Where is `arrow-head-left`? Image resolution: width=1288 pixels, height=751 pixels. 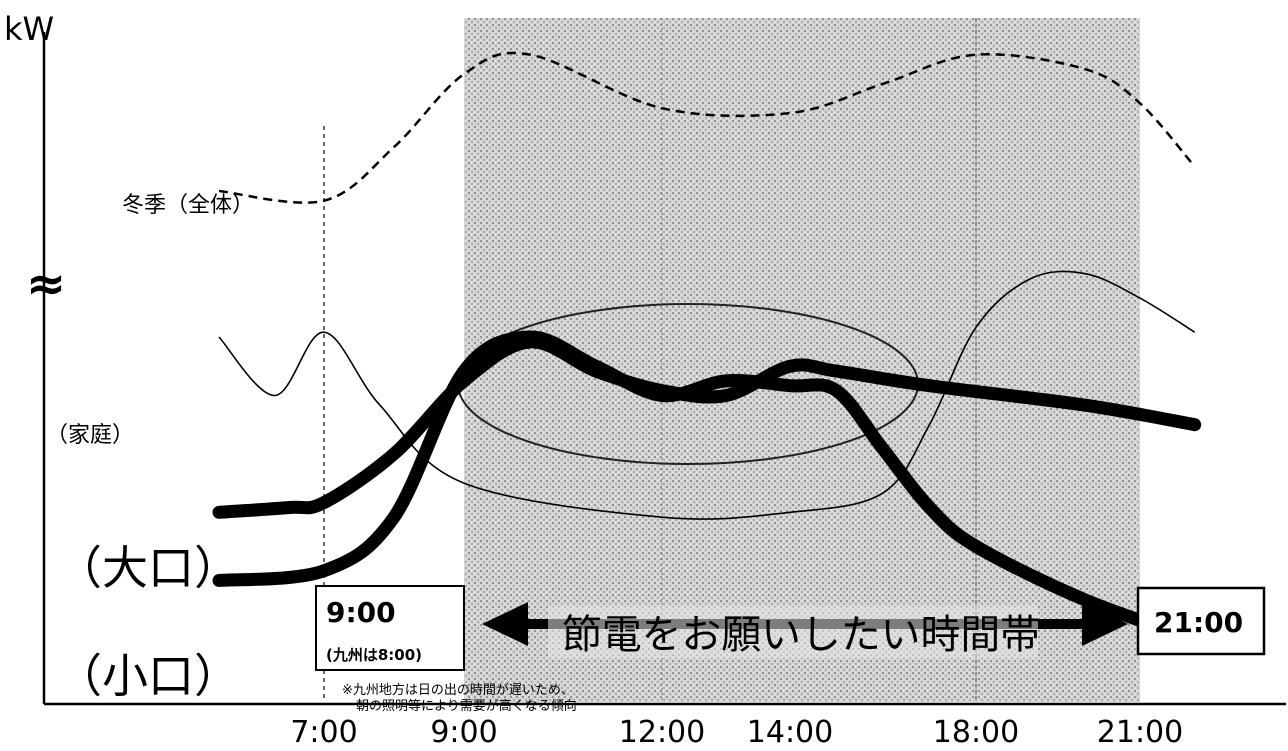
arrow-head-left is located at coordinates (505, 624).